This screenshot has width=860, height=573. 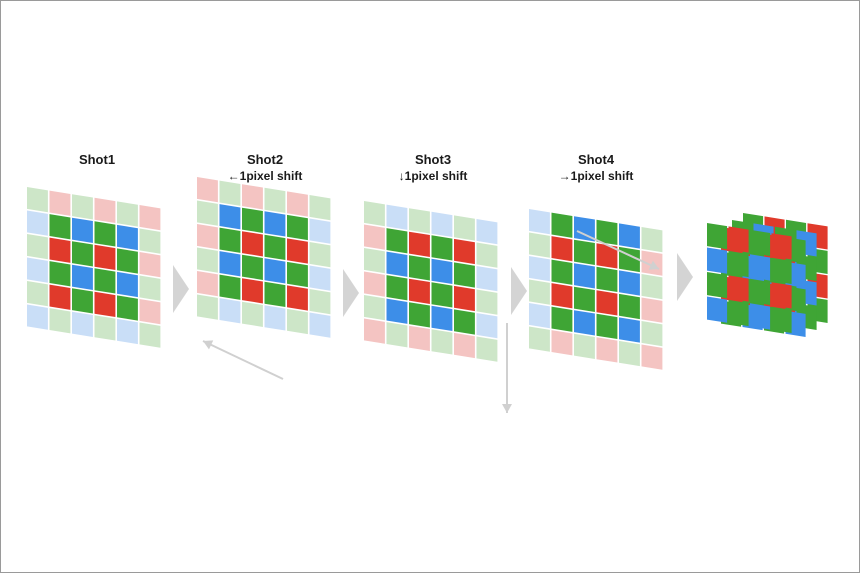 I want to click on shot2-subtitle: ←1pixel shift, so click(x=265, y=176).